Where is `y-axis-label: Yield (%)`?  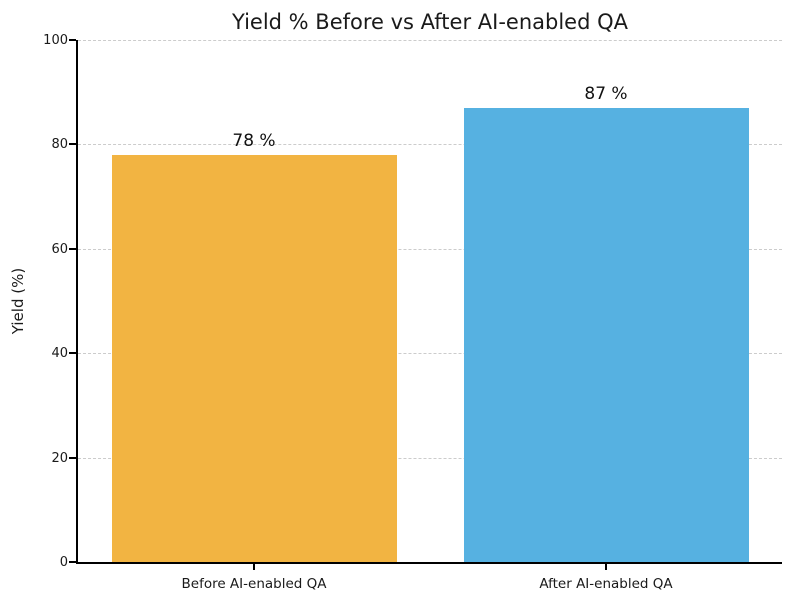
y-axis-label: Yield (%) is located at coordinates (18, 301).